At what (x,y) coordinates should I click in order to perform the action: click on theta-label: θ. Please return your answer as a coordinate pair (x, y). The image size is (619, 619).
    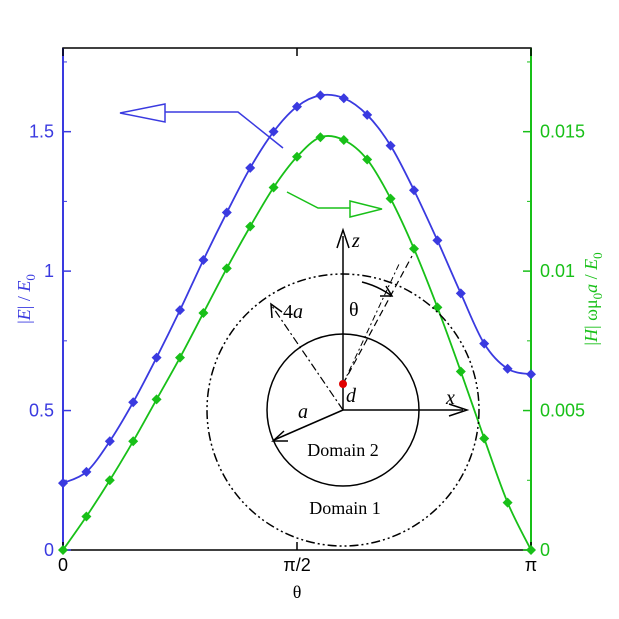
    Looking at the image, I should click on (354, 310).